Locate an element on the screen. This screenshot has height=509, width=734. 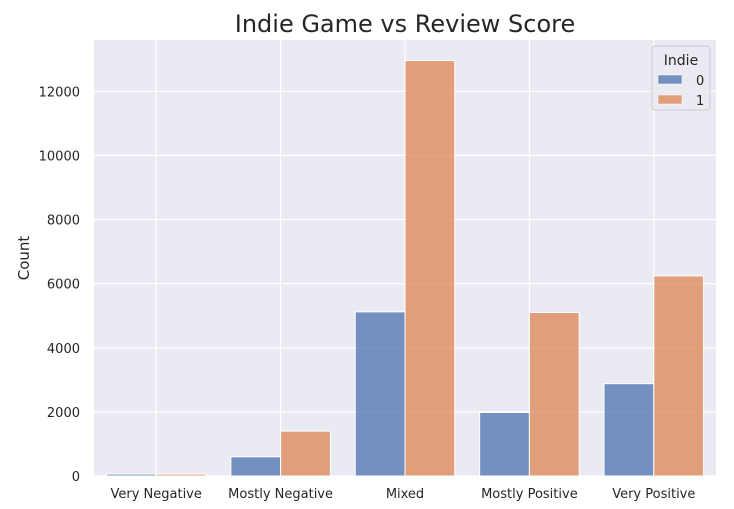
bar-1-very-negative is located at coordinates (181, 475).